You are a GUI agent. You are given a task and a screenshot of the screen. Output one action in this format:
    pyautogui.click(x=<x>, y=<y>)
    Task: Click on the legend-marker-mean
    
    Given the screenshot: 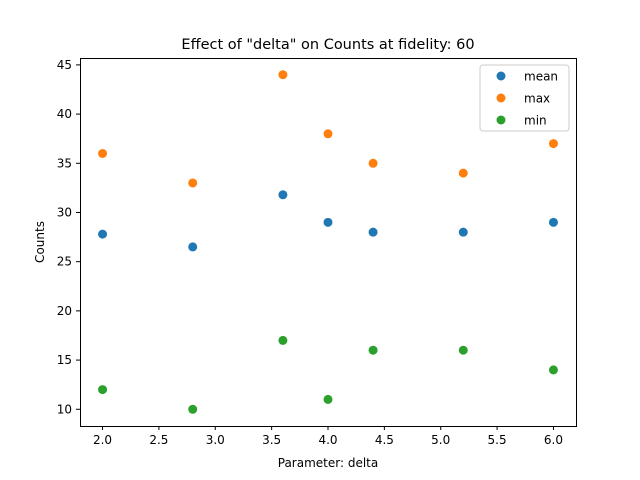 What is the action you would take?
    pyautogui.click(x=501, y=76)
    